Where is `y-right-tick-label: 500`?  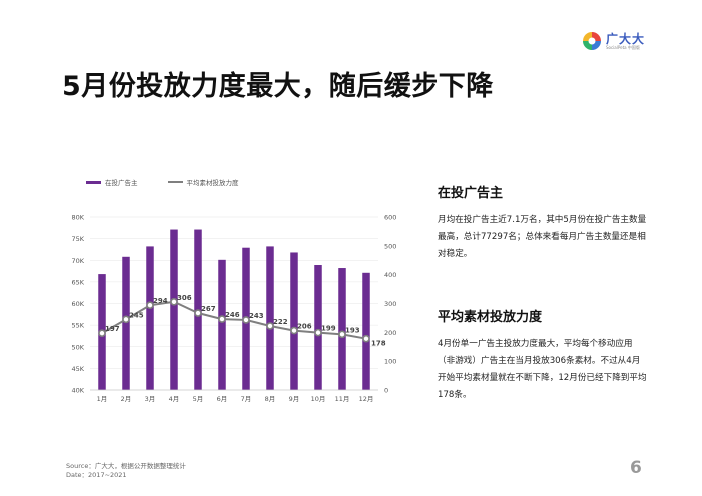 y-right-tick-label: 500 is located at coordinates (390, 246).